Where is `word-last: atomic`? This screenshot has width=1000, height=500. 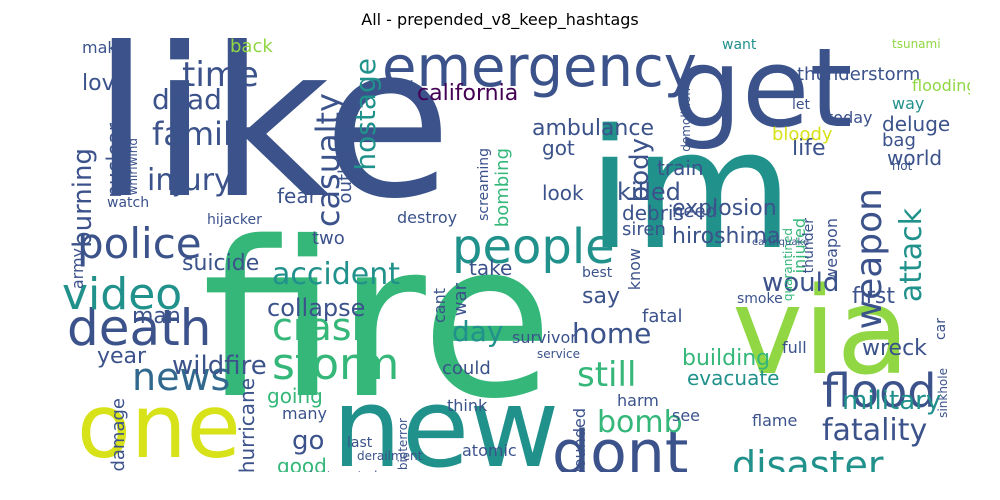
word-last: atomic is located at coordinates (489, 450).